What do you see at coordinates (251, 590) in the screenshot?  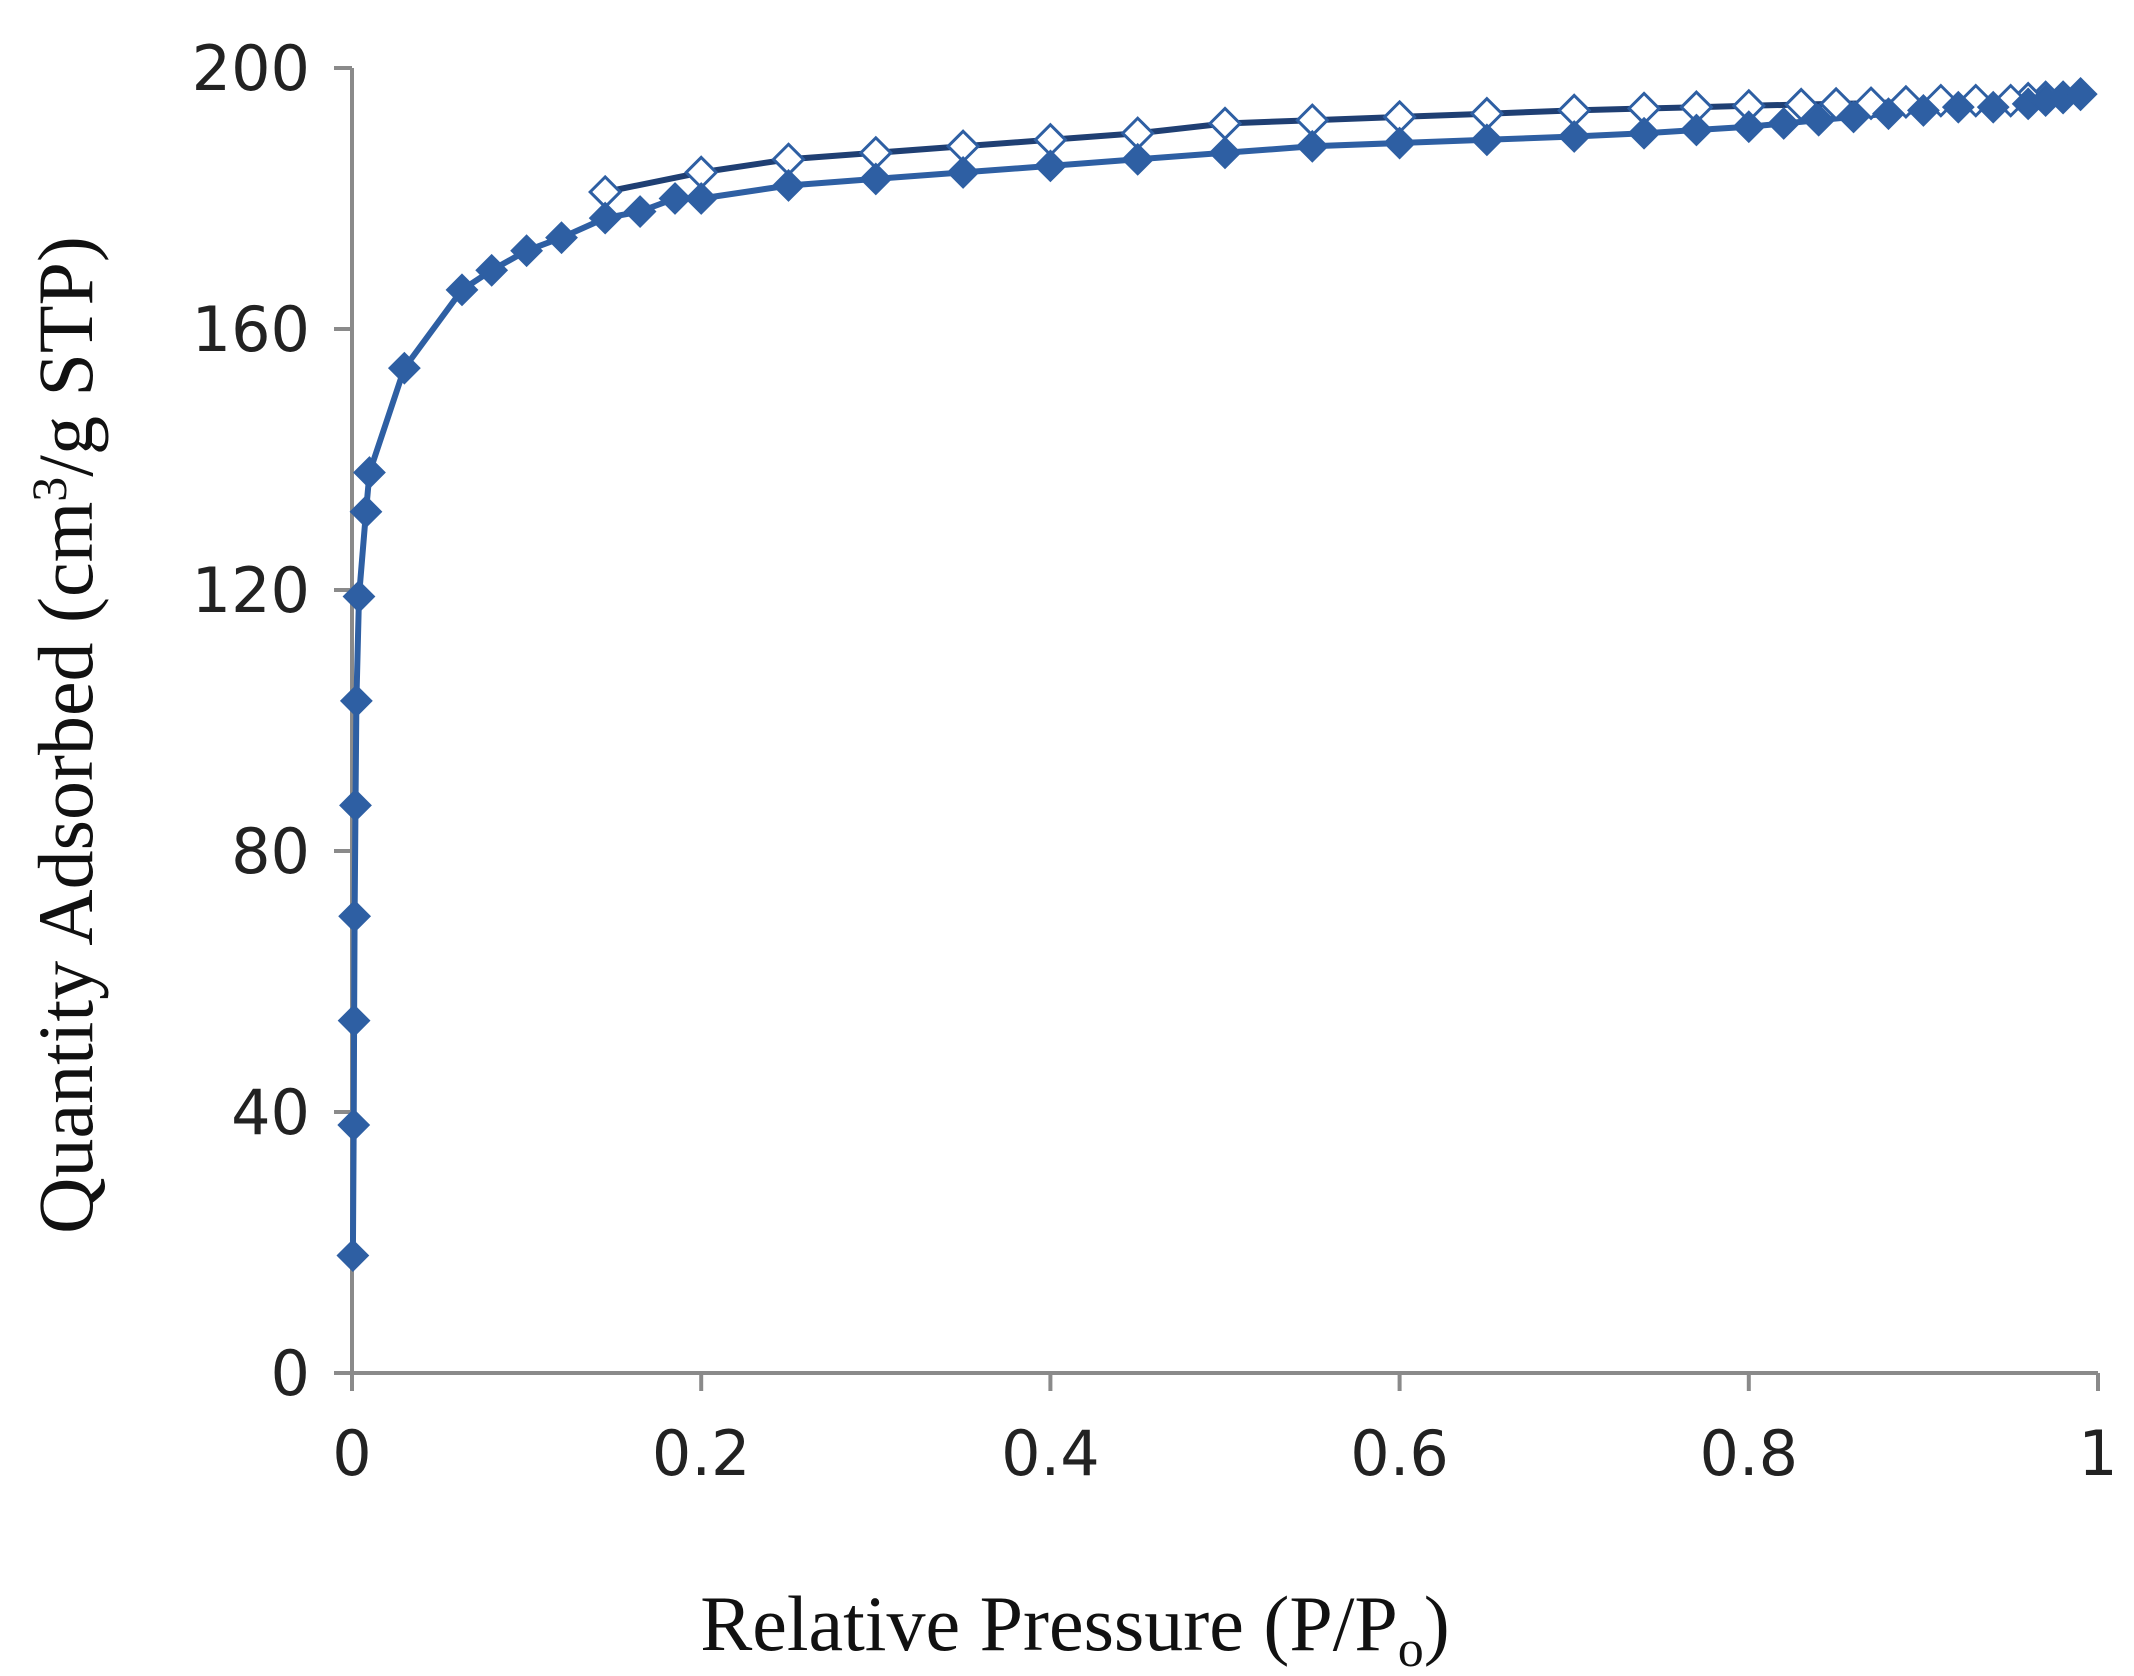 I see `y-tick-label: 120` at bounding box center [251, 590].